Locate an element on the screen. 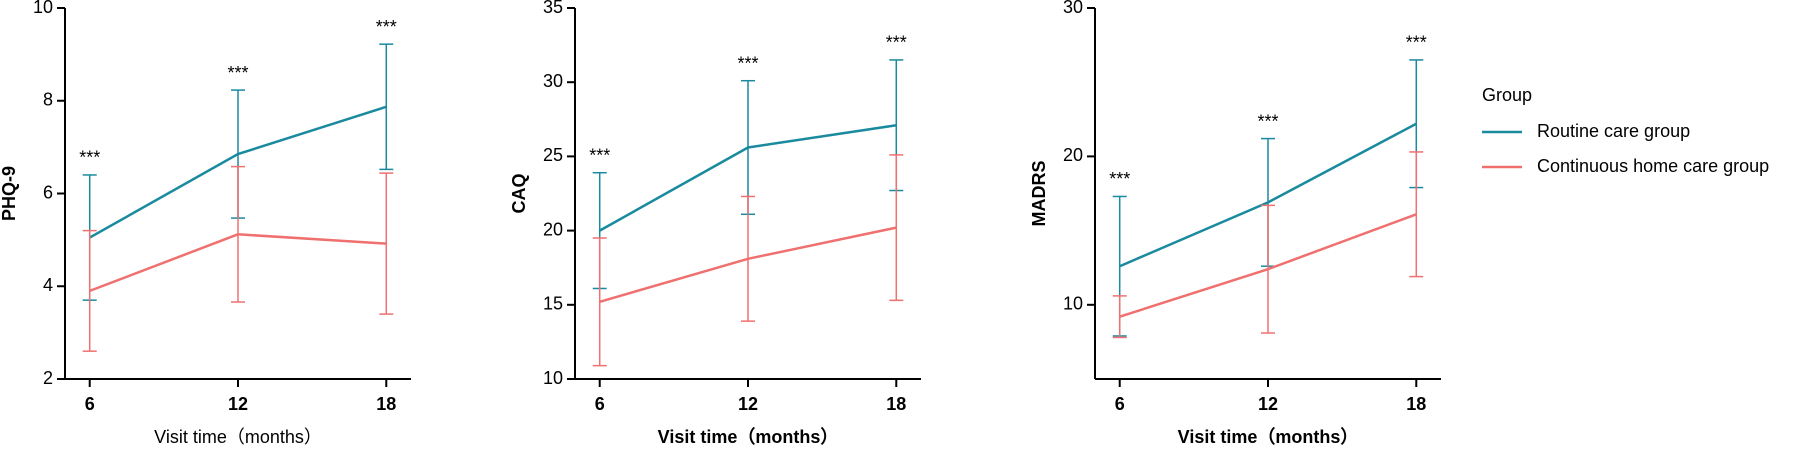 This screenshot has height=451, width=1802. legend-title: Group is located at coordinates (1507, 95).